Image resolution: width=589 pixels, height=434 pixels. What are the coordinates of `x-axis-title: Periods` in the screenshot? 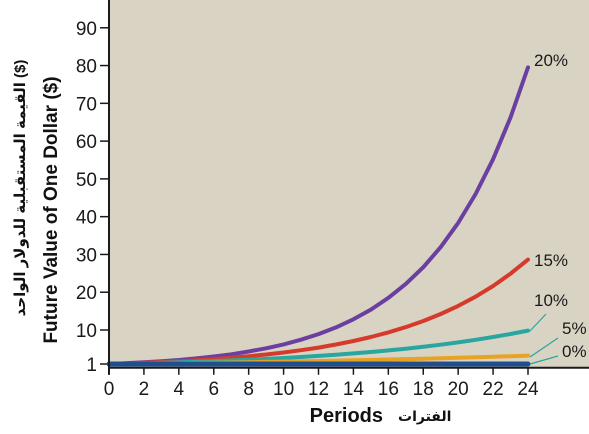 It's located at (346, 416).